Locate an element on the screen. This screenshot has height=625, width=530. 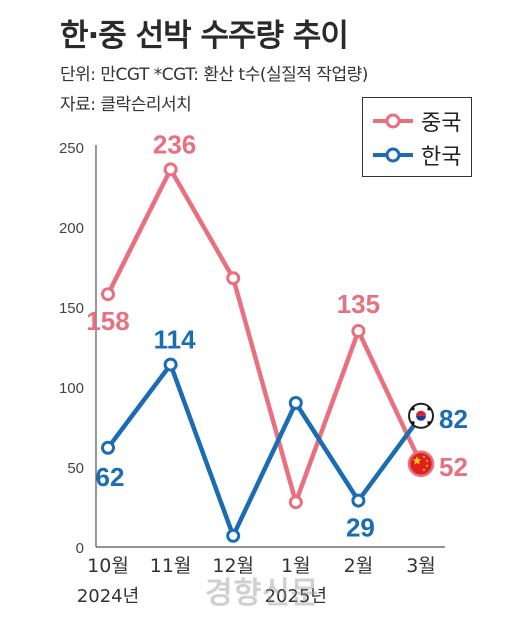
source-note: 자료: 클락슨리서치 is located at coordinates (126, 105).